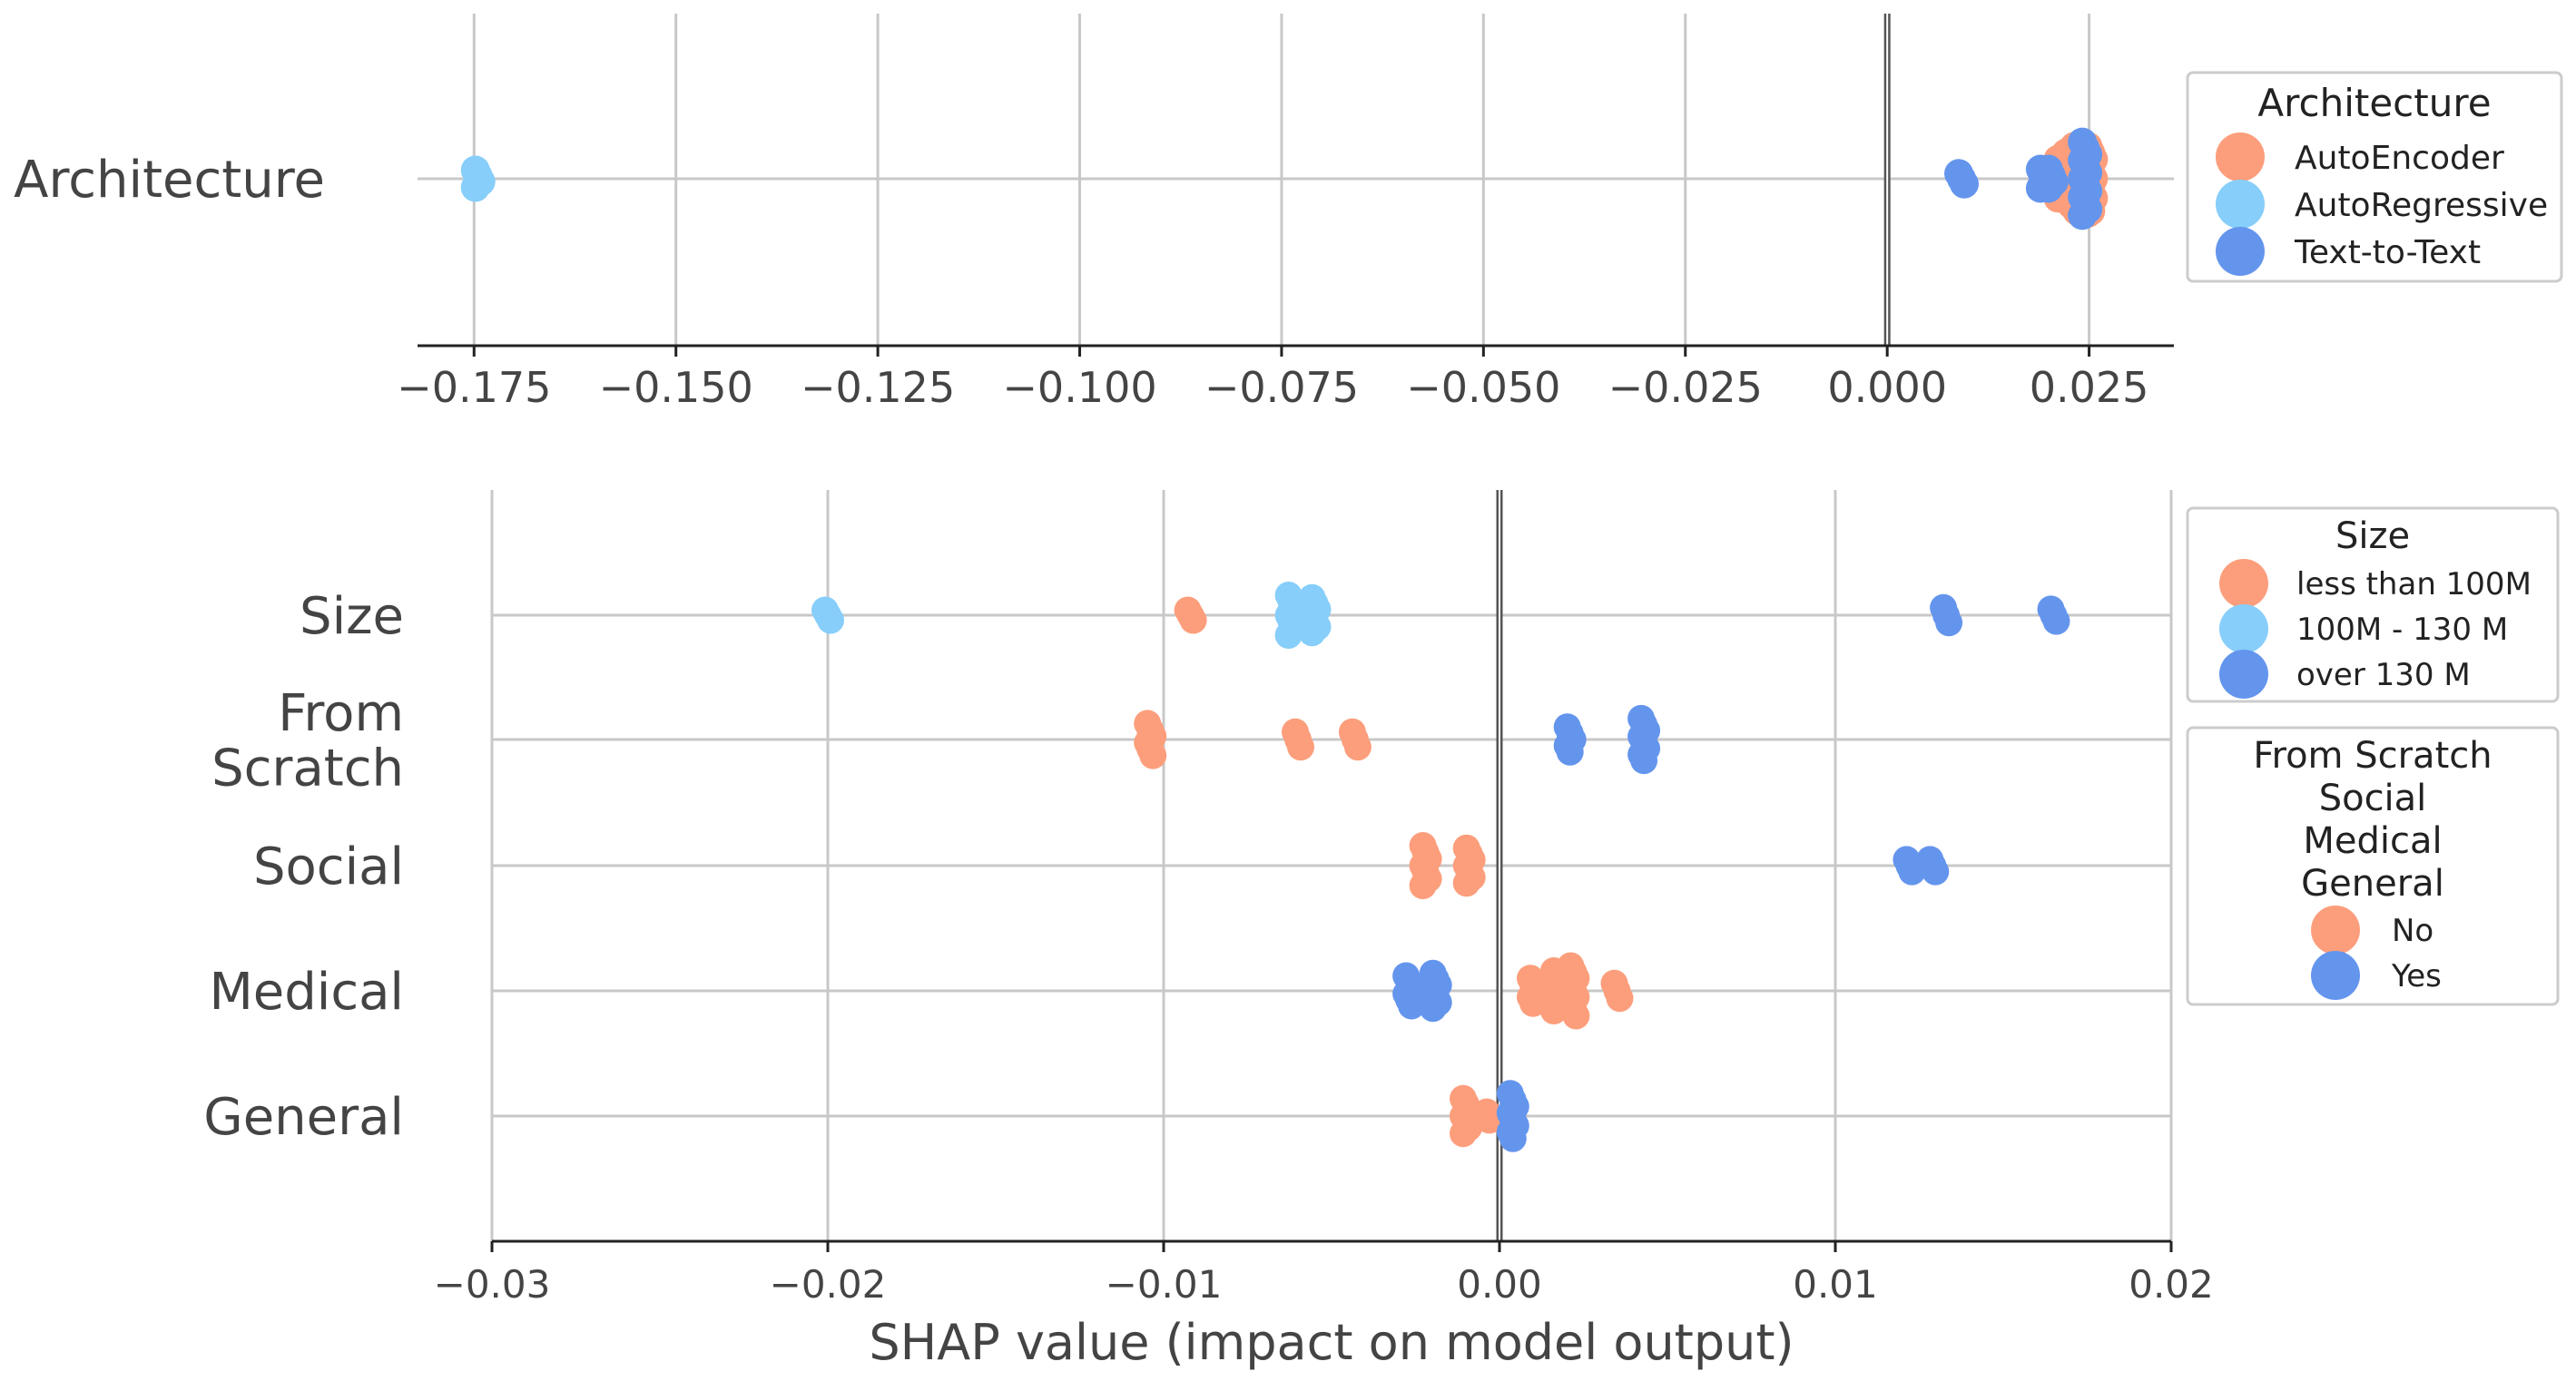 The width and height of the screenshot is (2576, 1381). Describe the element at coordinates (1835, 1284) in the screenshot. I see `x-tick-label: 0.01` at that location.